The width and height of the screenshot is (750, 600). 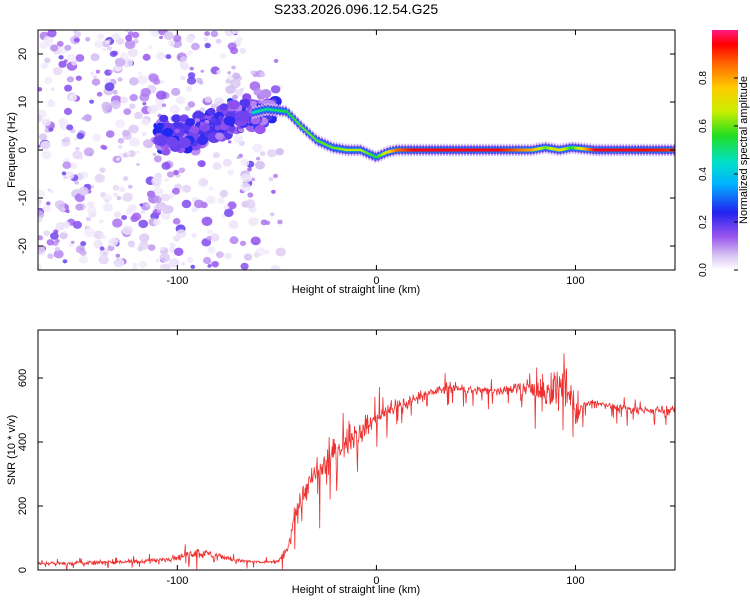 What do you see at coordinates (23, 54) in the screenshot?
I see `y-tick-label: 20` at bounding box center [23, 54].